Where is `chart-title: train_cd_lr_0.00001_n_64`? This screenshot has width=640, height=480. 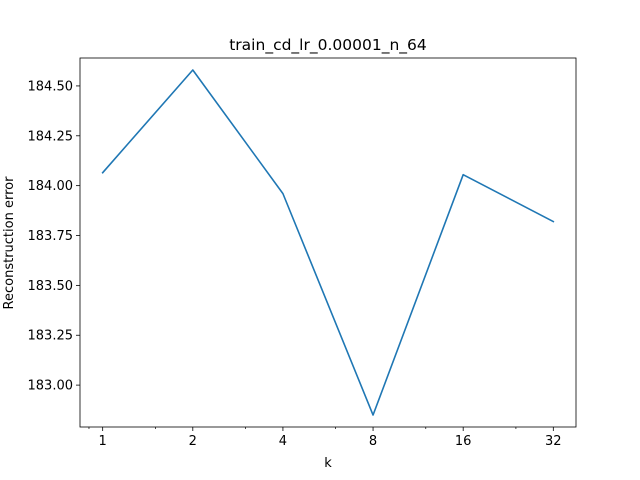 chart-title: train_cd_lr_0.00001_n_64 is located at coordinates (328, 45).